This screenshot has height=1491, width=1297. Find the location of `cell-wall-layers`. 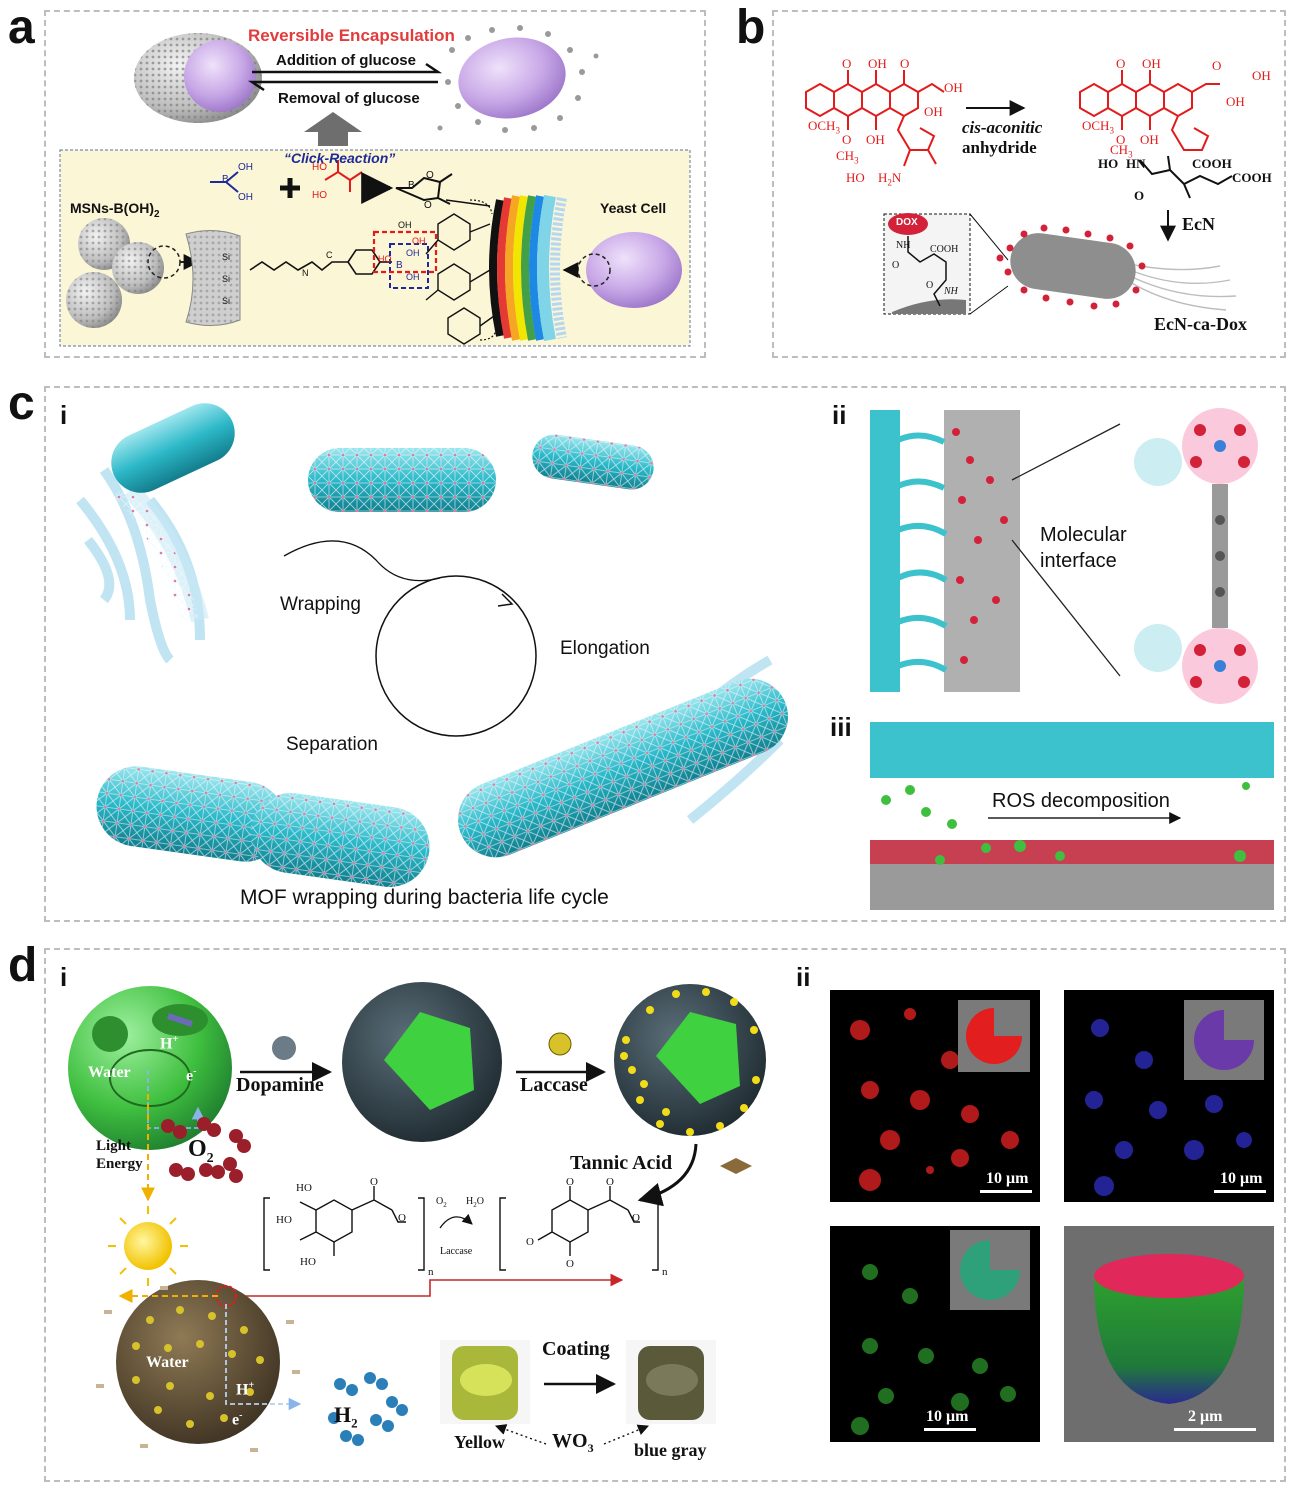

cell-wall-layers is located at coordinates (528, 268).